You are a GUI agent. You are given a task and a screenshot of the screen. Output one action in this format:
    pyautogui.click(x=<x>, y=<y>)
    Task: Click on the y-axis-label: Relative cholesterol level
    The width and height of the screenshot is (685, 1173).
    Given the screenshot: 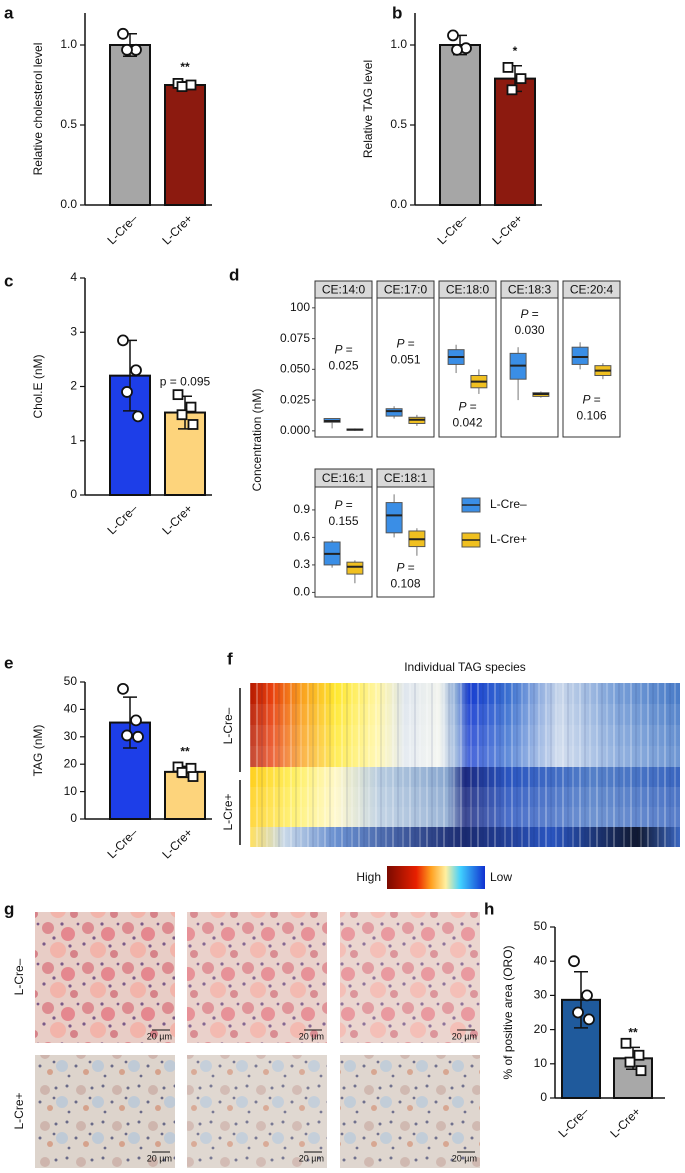 What is the action you would take?
    pyautogui.click(x=38, y=109)
    